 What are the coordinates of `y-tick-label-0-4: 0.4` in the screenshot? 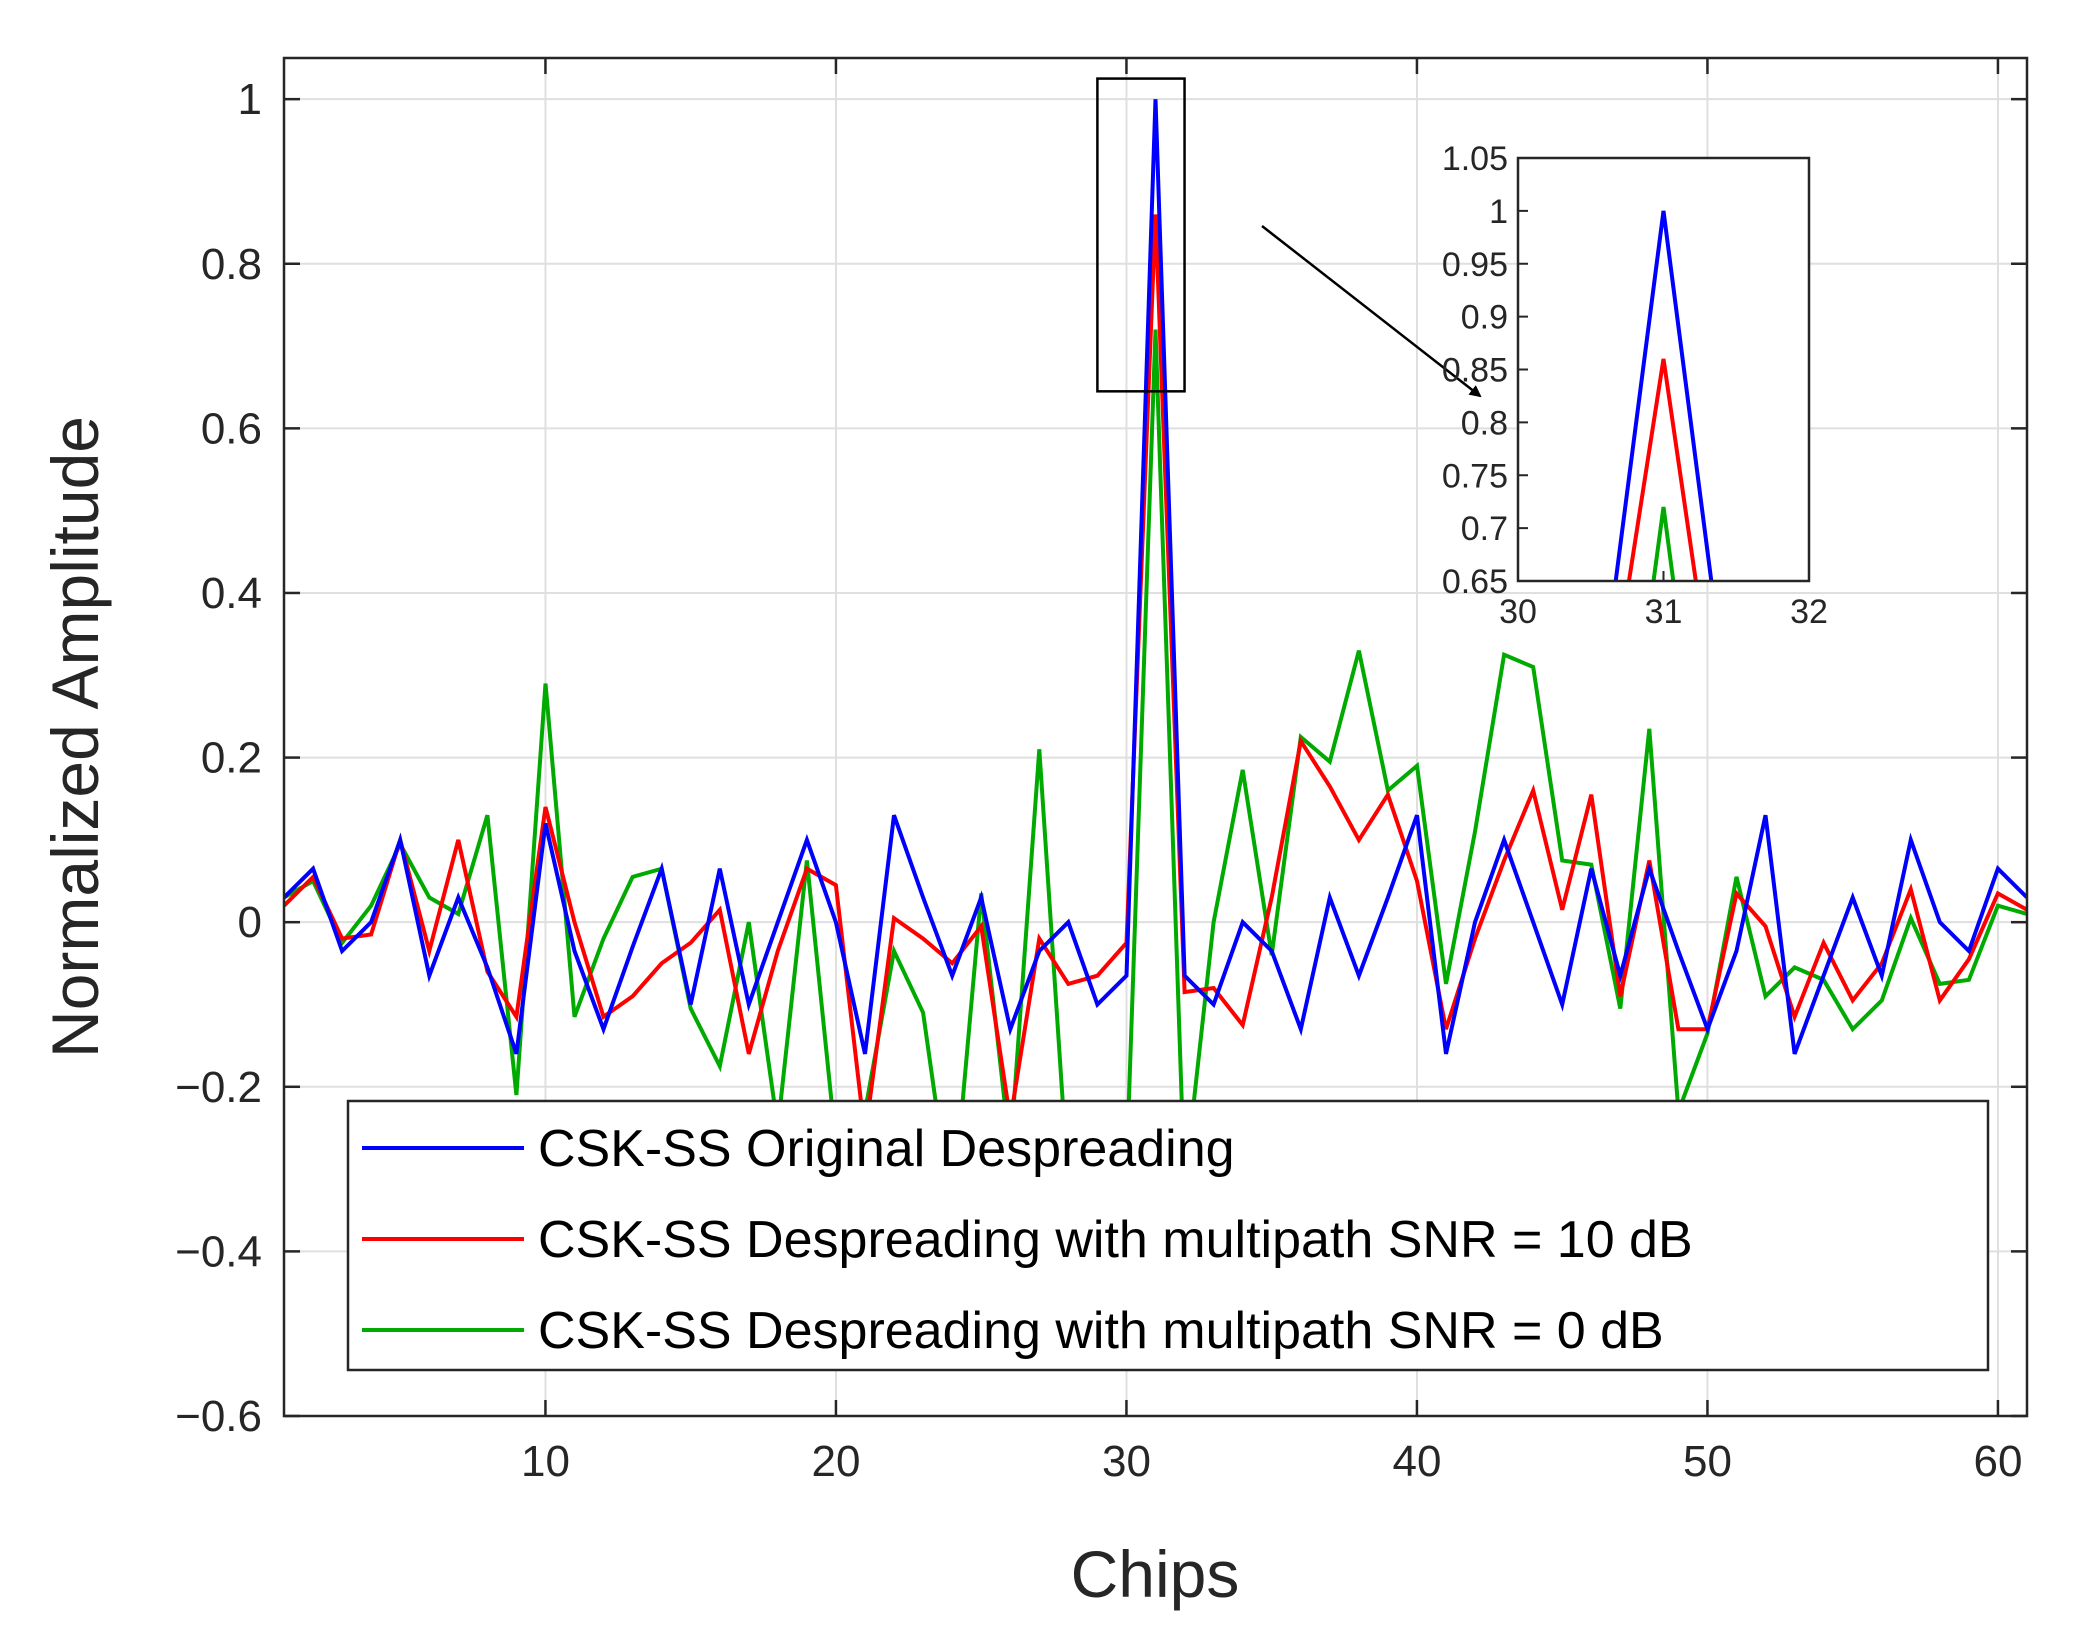 It's located at (231, 593).